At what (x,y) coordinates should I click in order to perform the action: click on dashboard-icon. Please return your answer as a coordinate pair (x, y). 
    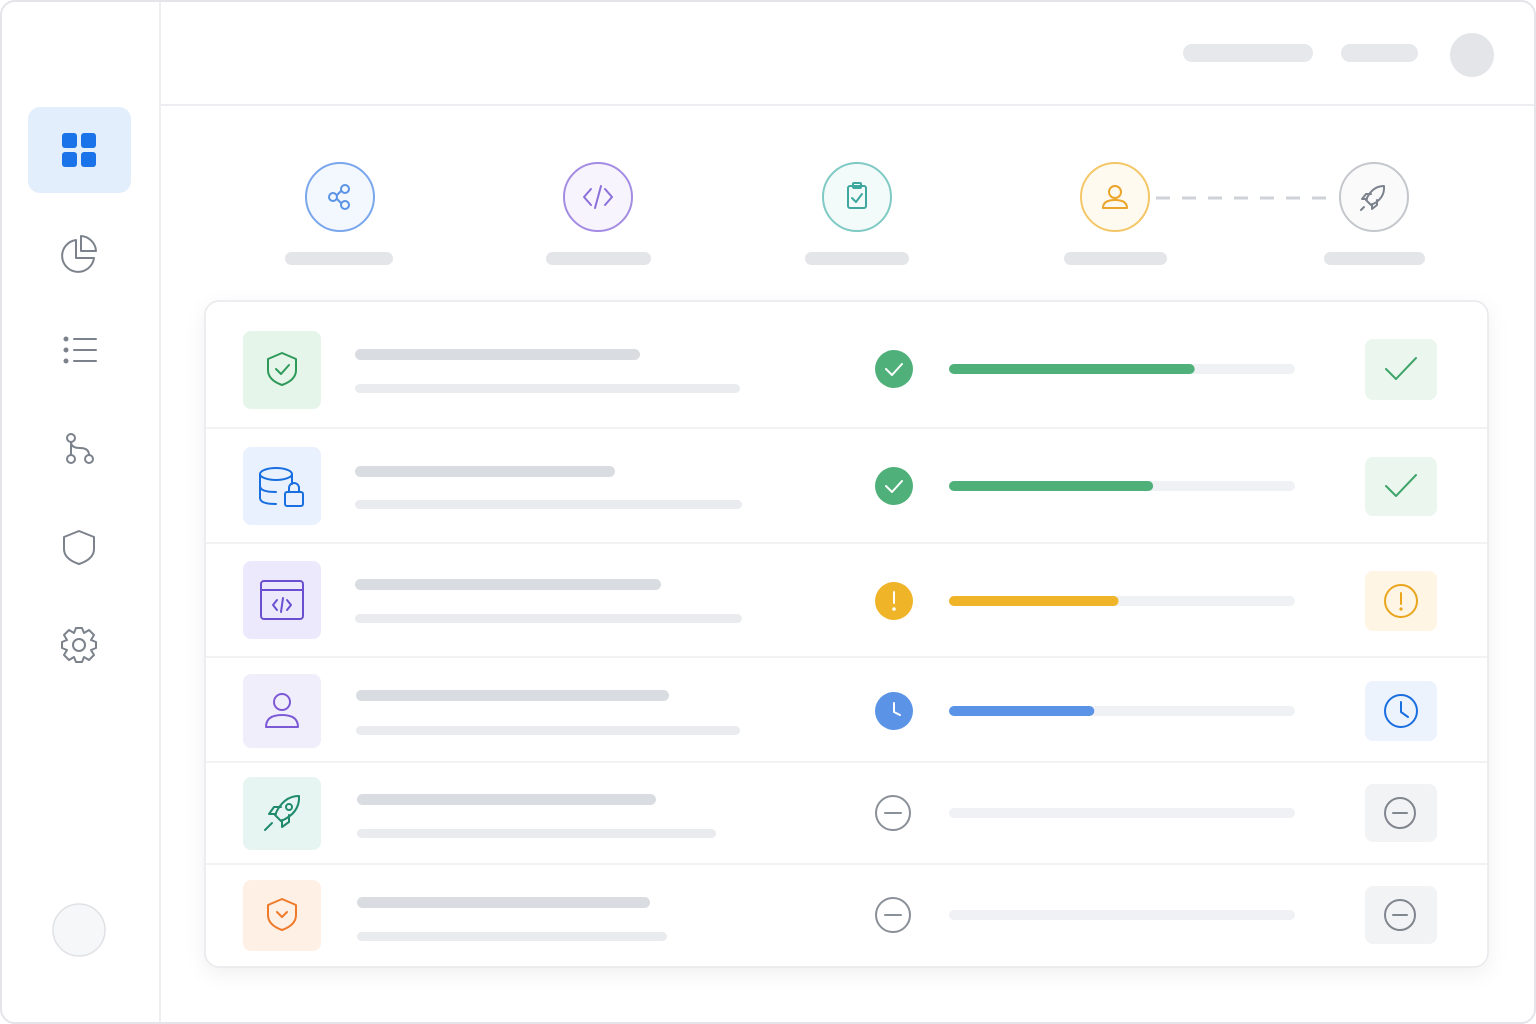
    Looking at the image, I should click on (79, 150).